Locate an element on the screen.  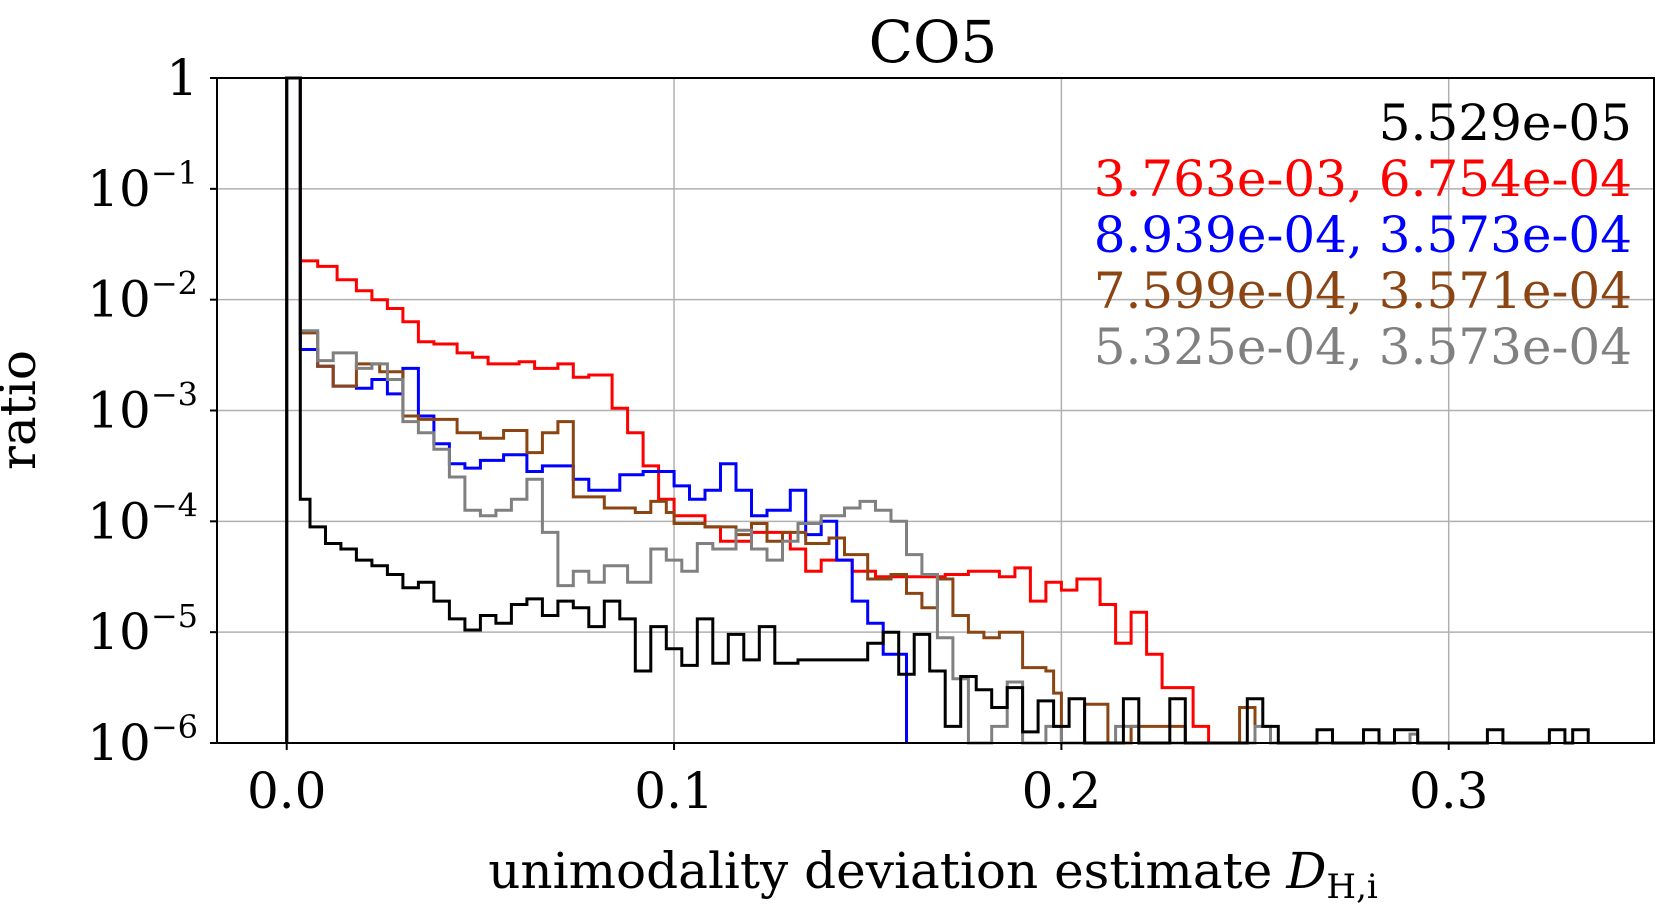
x-axis-ticks: 0.0 0.1 0.2 0.3 is located at coordinates (868, 781).